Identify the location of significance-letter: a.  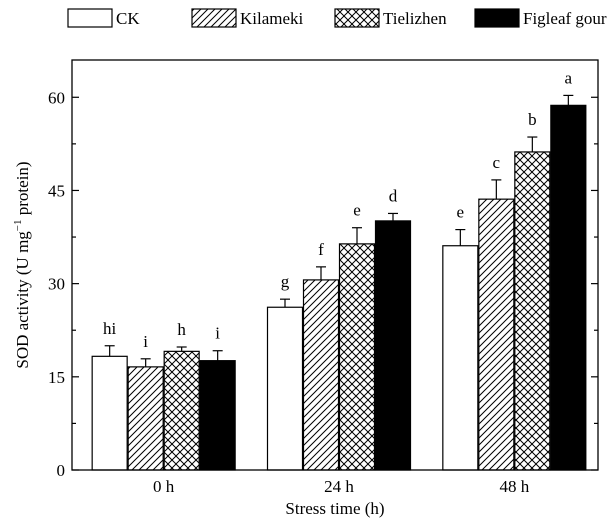
(569, 77).